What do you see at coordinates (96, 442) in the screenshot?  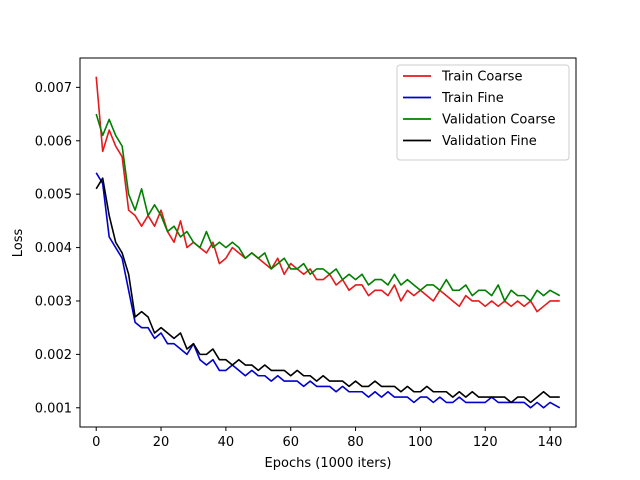 I see `x-tick-label: 0` at bounding box center [96, 442].